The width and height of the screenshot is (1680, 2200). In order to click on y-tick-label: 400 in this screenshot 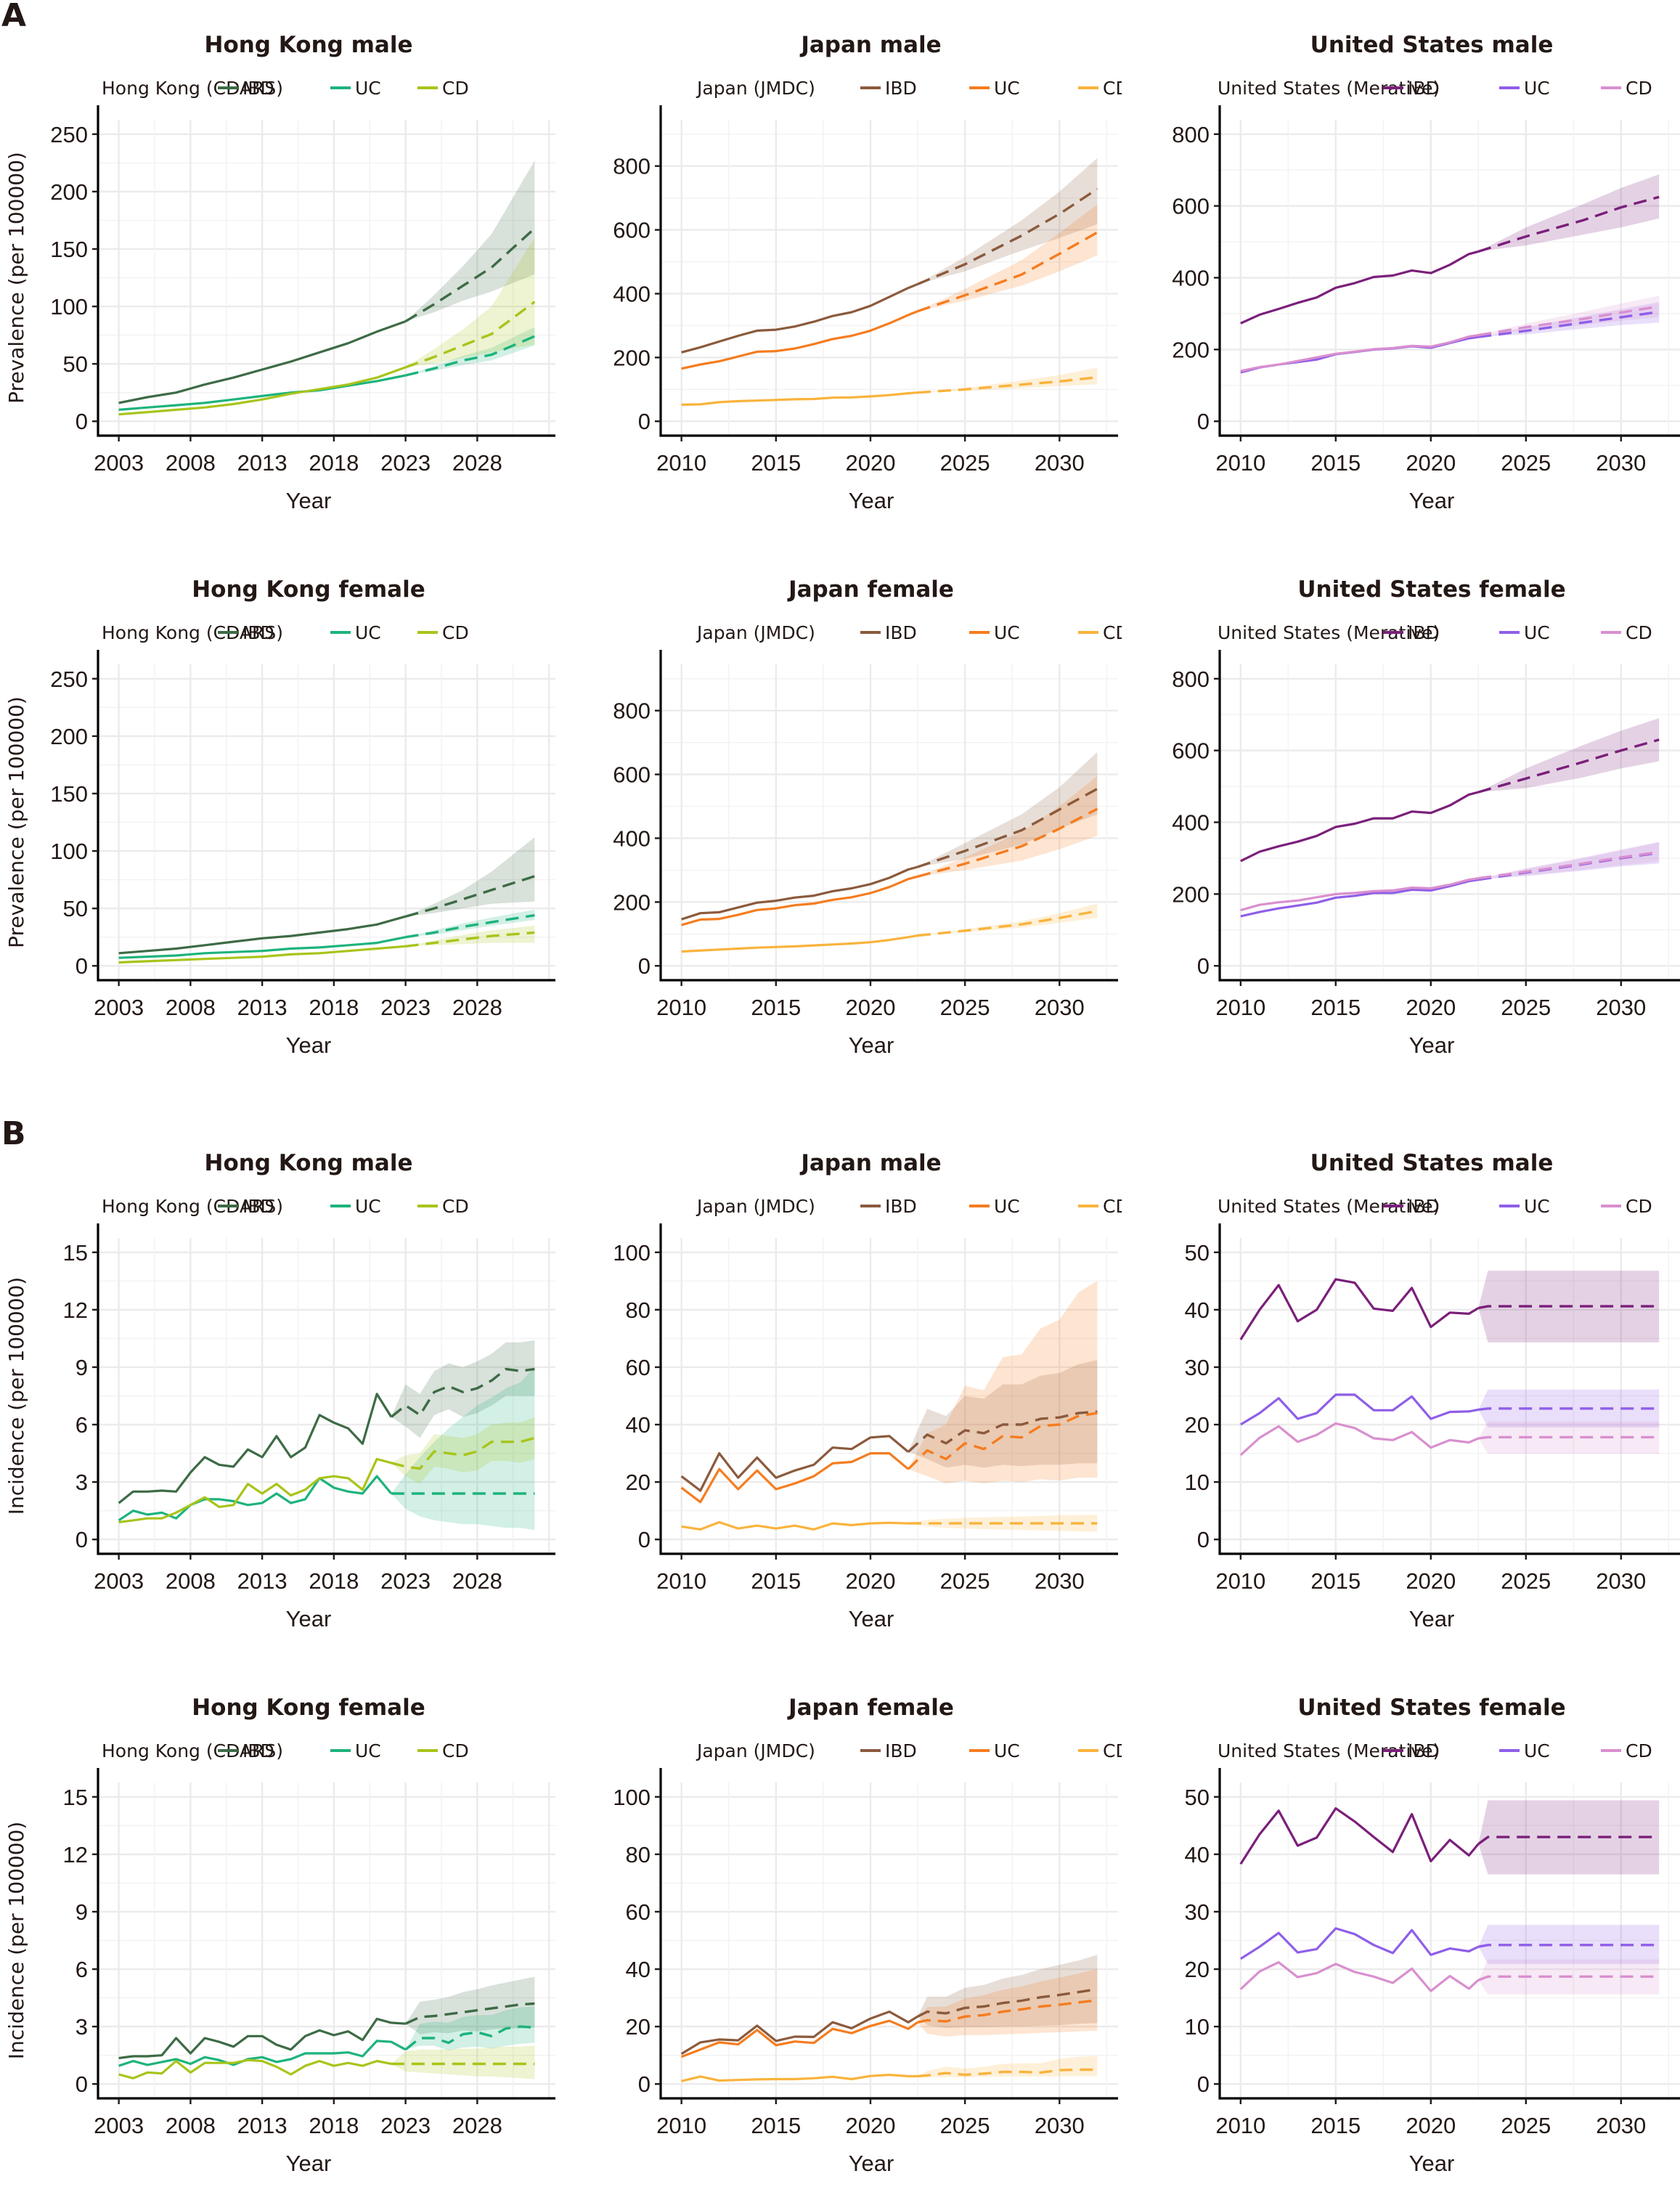, I will do `click(1191, 823)`.